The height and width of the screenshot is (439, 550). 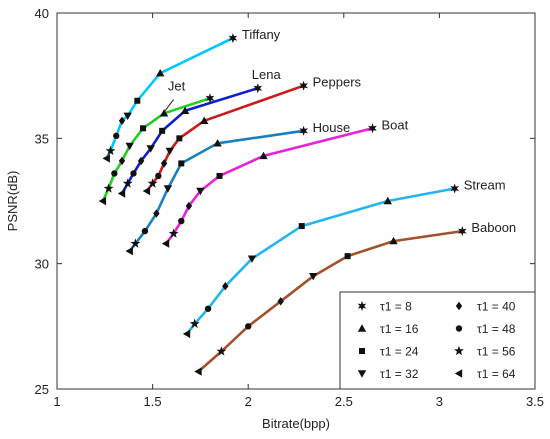 What do you see at coordinates (153, 401) in the screenshot?
I see `x-tick-label: 1.5` at bounding box center [153, 401].